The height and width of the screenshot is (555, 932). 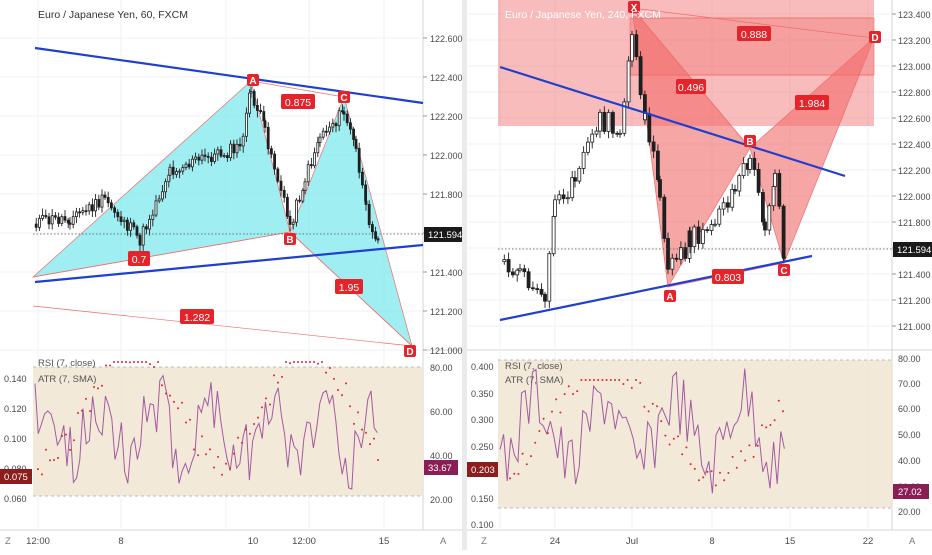 I want to click on ratio-label-text: 0.875, so click(x=298, y=103).